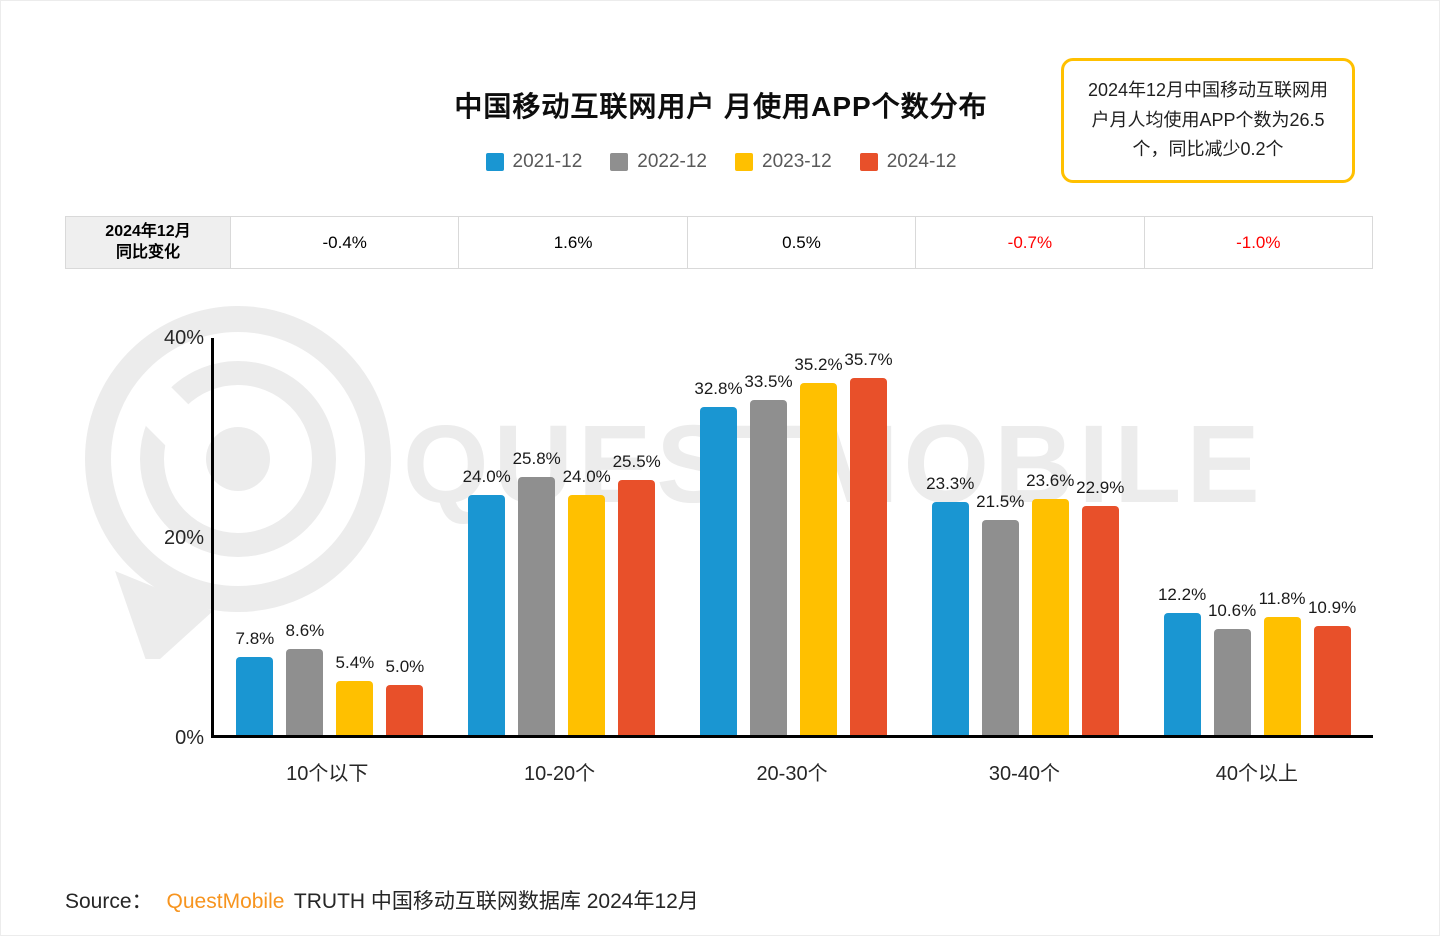  Describe the element at coordinates (1232, 610) in the screenshot. I see `bar-value-label: 10.6%` at that location.